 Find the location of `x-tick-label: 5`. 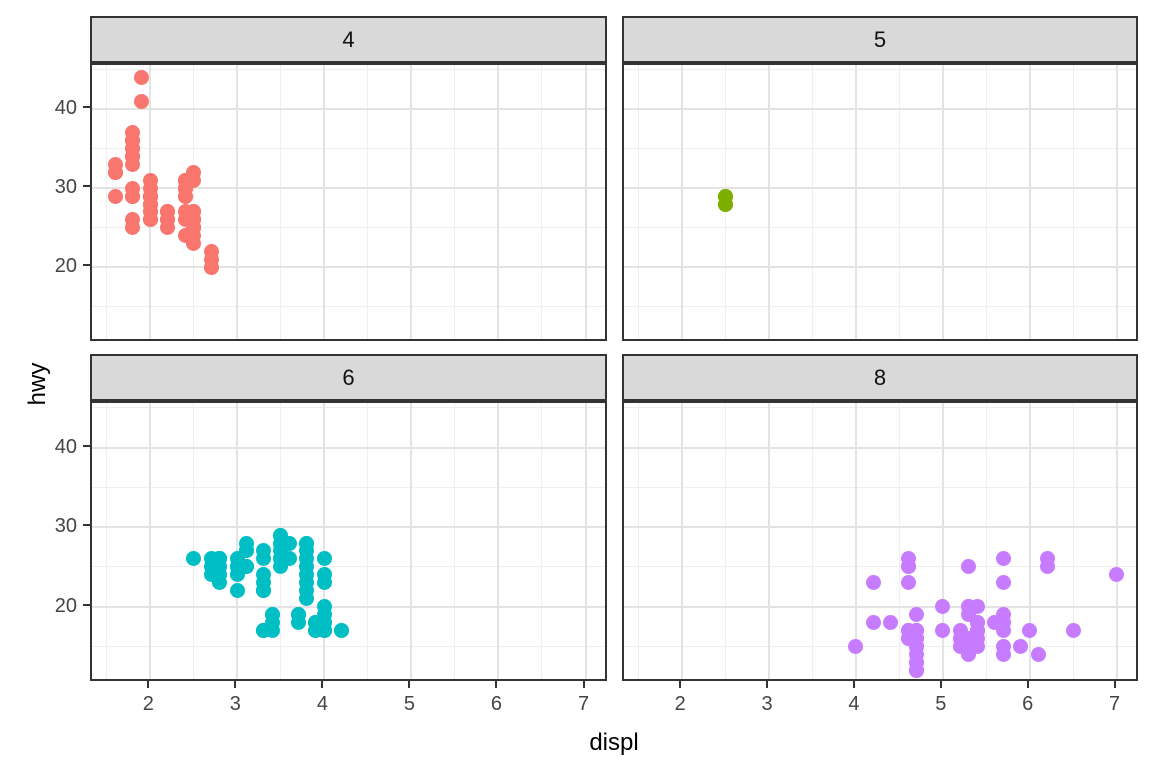

x-tick-label: 5 is located at coordinates (941, 704).